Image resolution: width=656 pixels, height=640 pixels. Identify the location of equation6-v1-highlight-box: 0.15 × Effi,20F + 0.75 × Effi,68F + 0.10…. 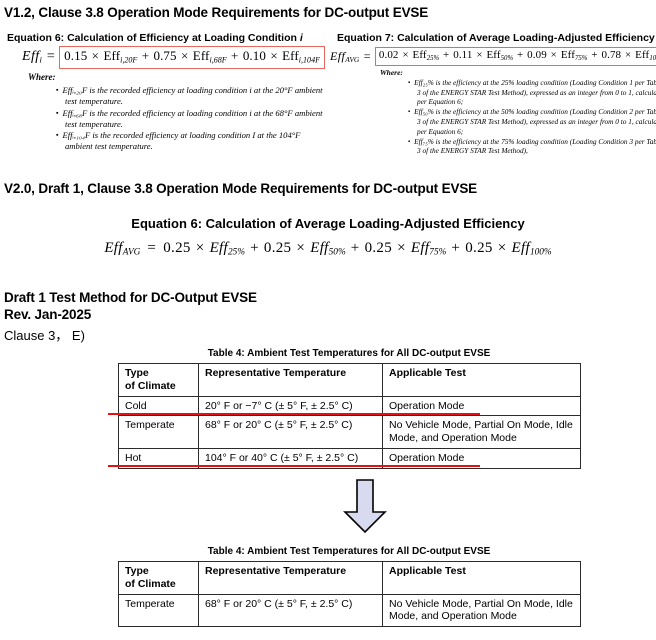
(192, 57).